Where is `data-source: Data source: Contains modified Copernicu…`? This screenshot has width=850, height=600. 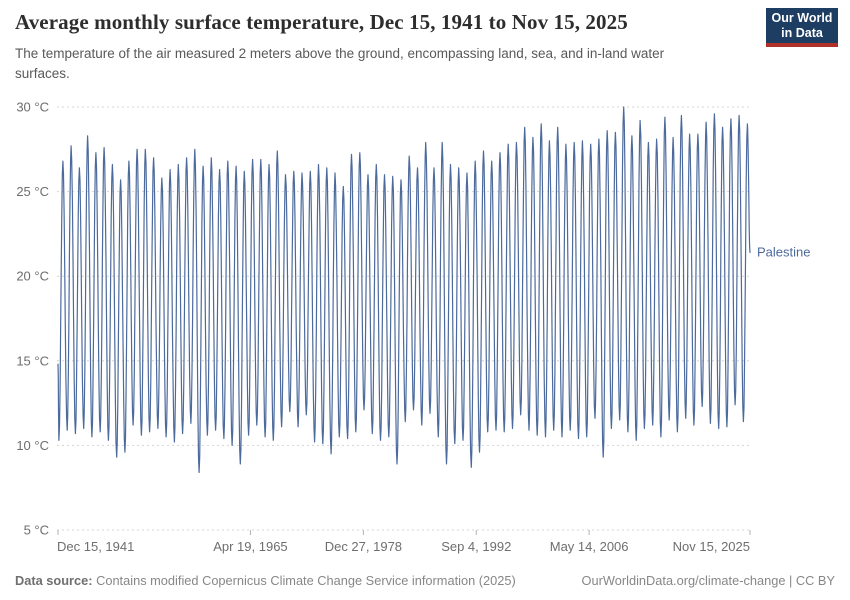 data-source: Data source: Contains modified Copernicu… is located at coordinates (265, 580).